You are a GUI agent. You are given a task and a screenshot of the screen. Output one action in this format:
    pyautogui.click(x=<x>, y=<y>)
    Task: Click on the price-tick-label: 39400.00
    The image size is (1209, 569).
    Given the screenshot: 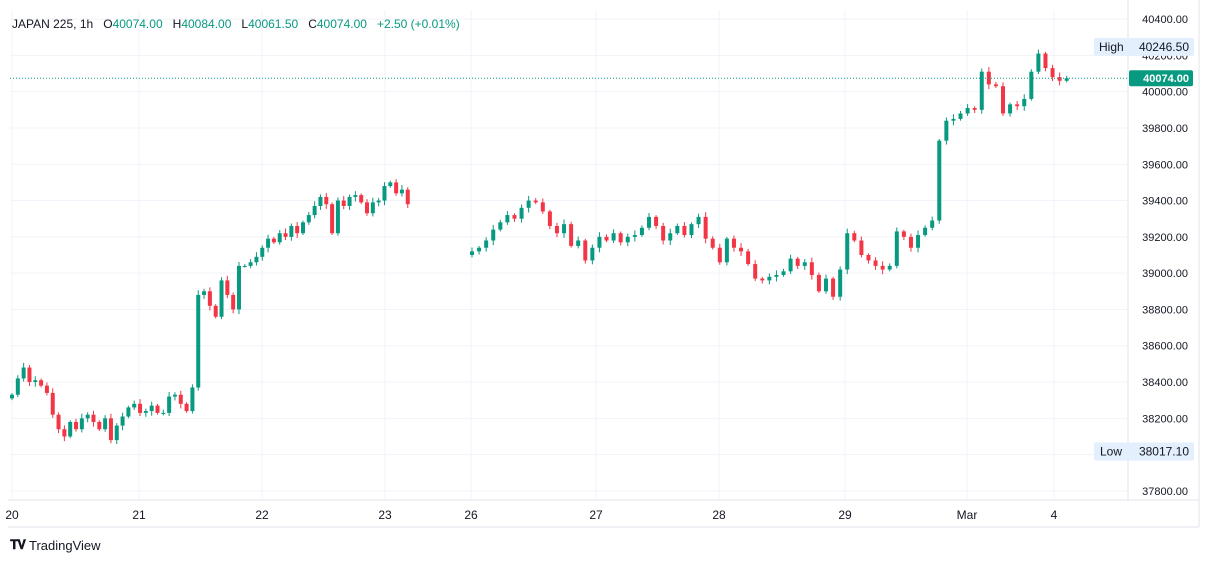 What is the action you would take?
    pyautogui.click(x=1165, y=202)
    